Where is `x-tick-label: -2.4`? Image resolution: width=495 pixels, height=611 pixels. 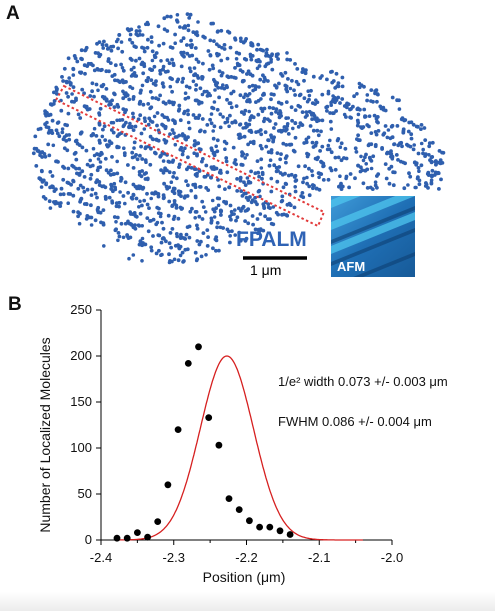 x-tick-label: -2.4 is located at coordinates (101, 557).